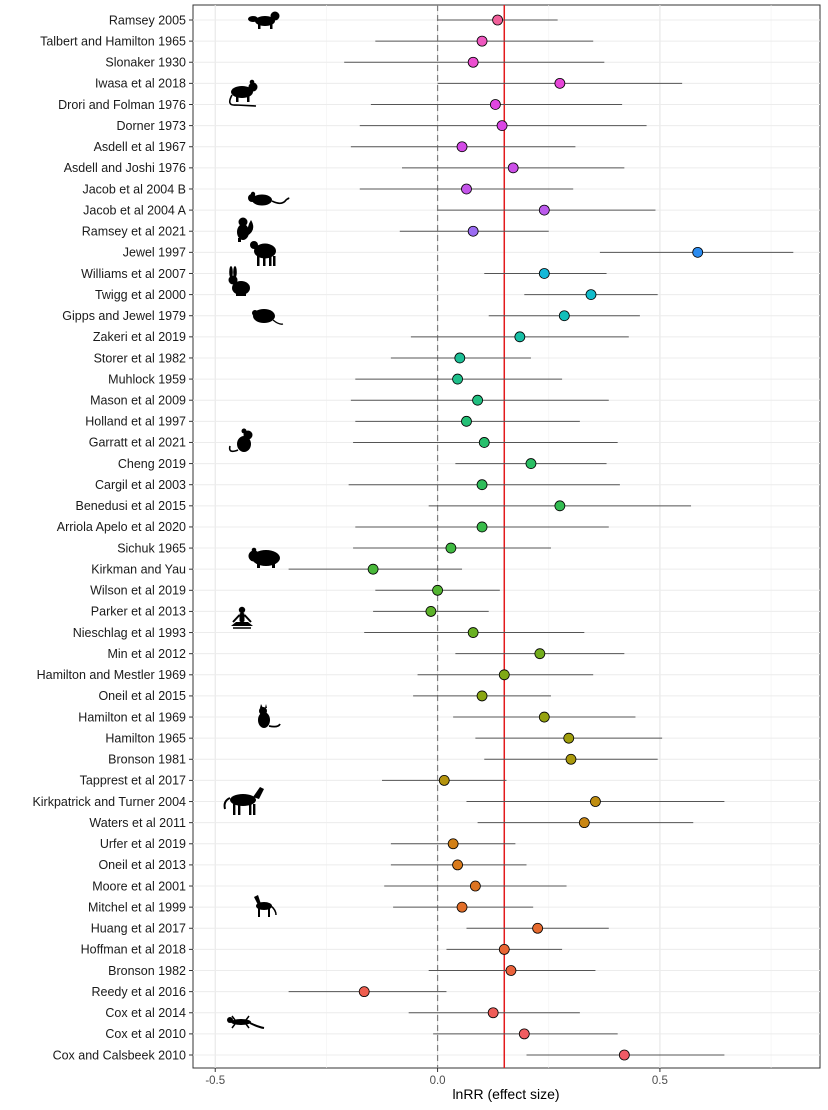 The width and height of the screenshot is (828, 1110). Describe the element at coordinates (269, 198) in the screenshot. I see `mouse-icon` at that location.